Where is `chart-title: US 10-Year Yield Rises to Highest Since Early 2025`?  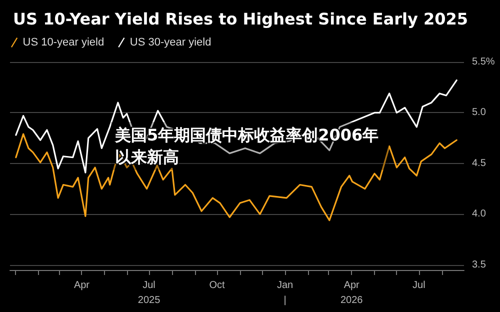 chart-title: US 10-Year Yield Rises to Highest Since Early 2025 is located at coordinates (240, 19).